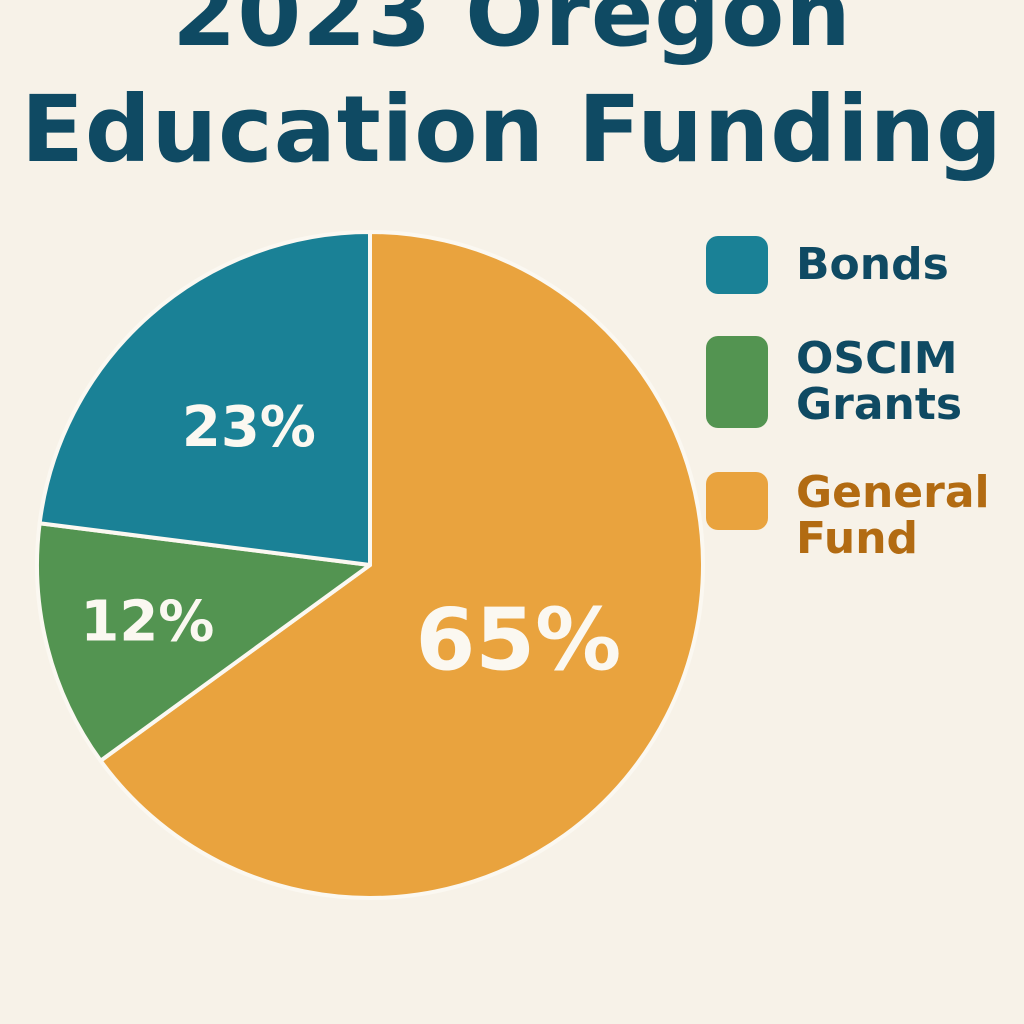 The image size is (1024, 1024). Describe the element at coordinates (512, 129) in the screenshot. I see `chart-title-line-2: Education Funding` at that location.